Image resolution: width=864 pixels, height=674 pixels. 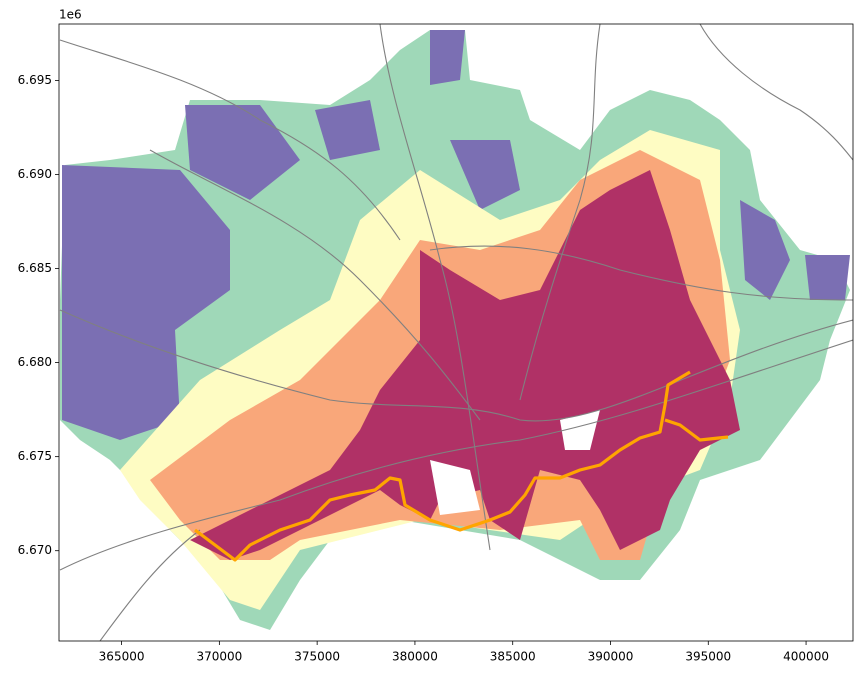 What do you see at coordinates (35, 550) in the screenshot?
I see `y-tick-label: 6.670` at bounding box center [35, 550].